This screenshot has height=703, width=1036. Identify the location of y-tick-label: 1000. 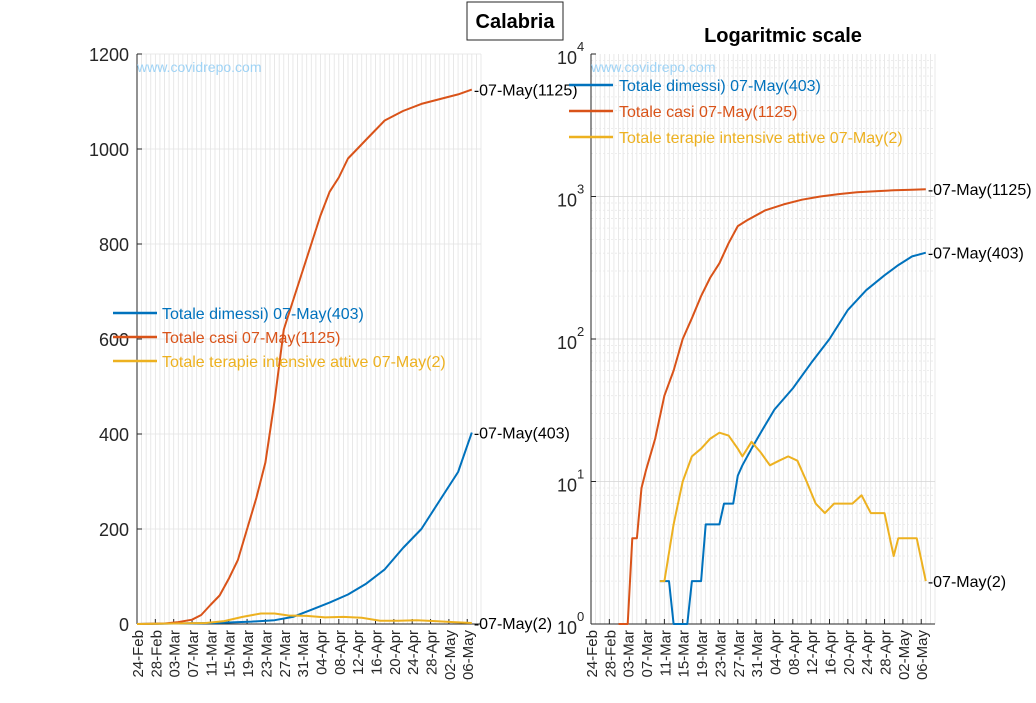
(109, 150).